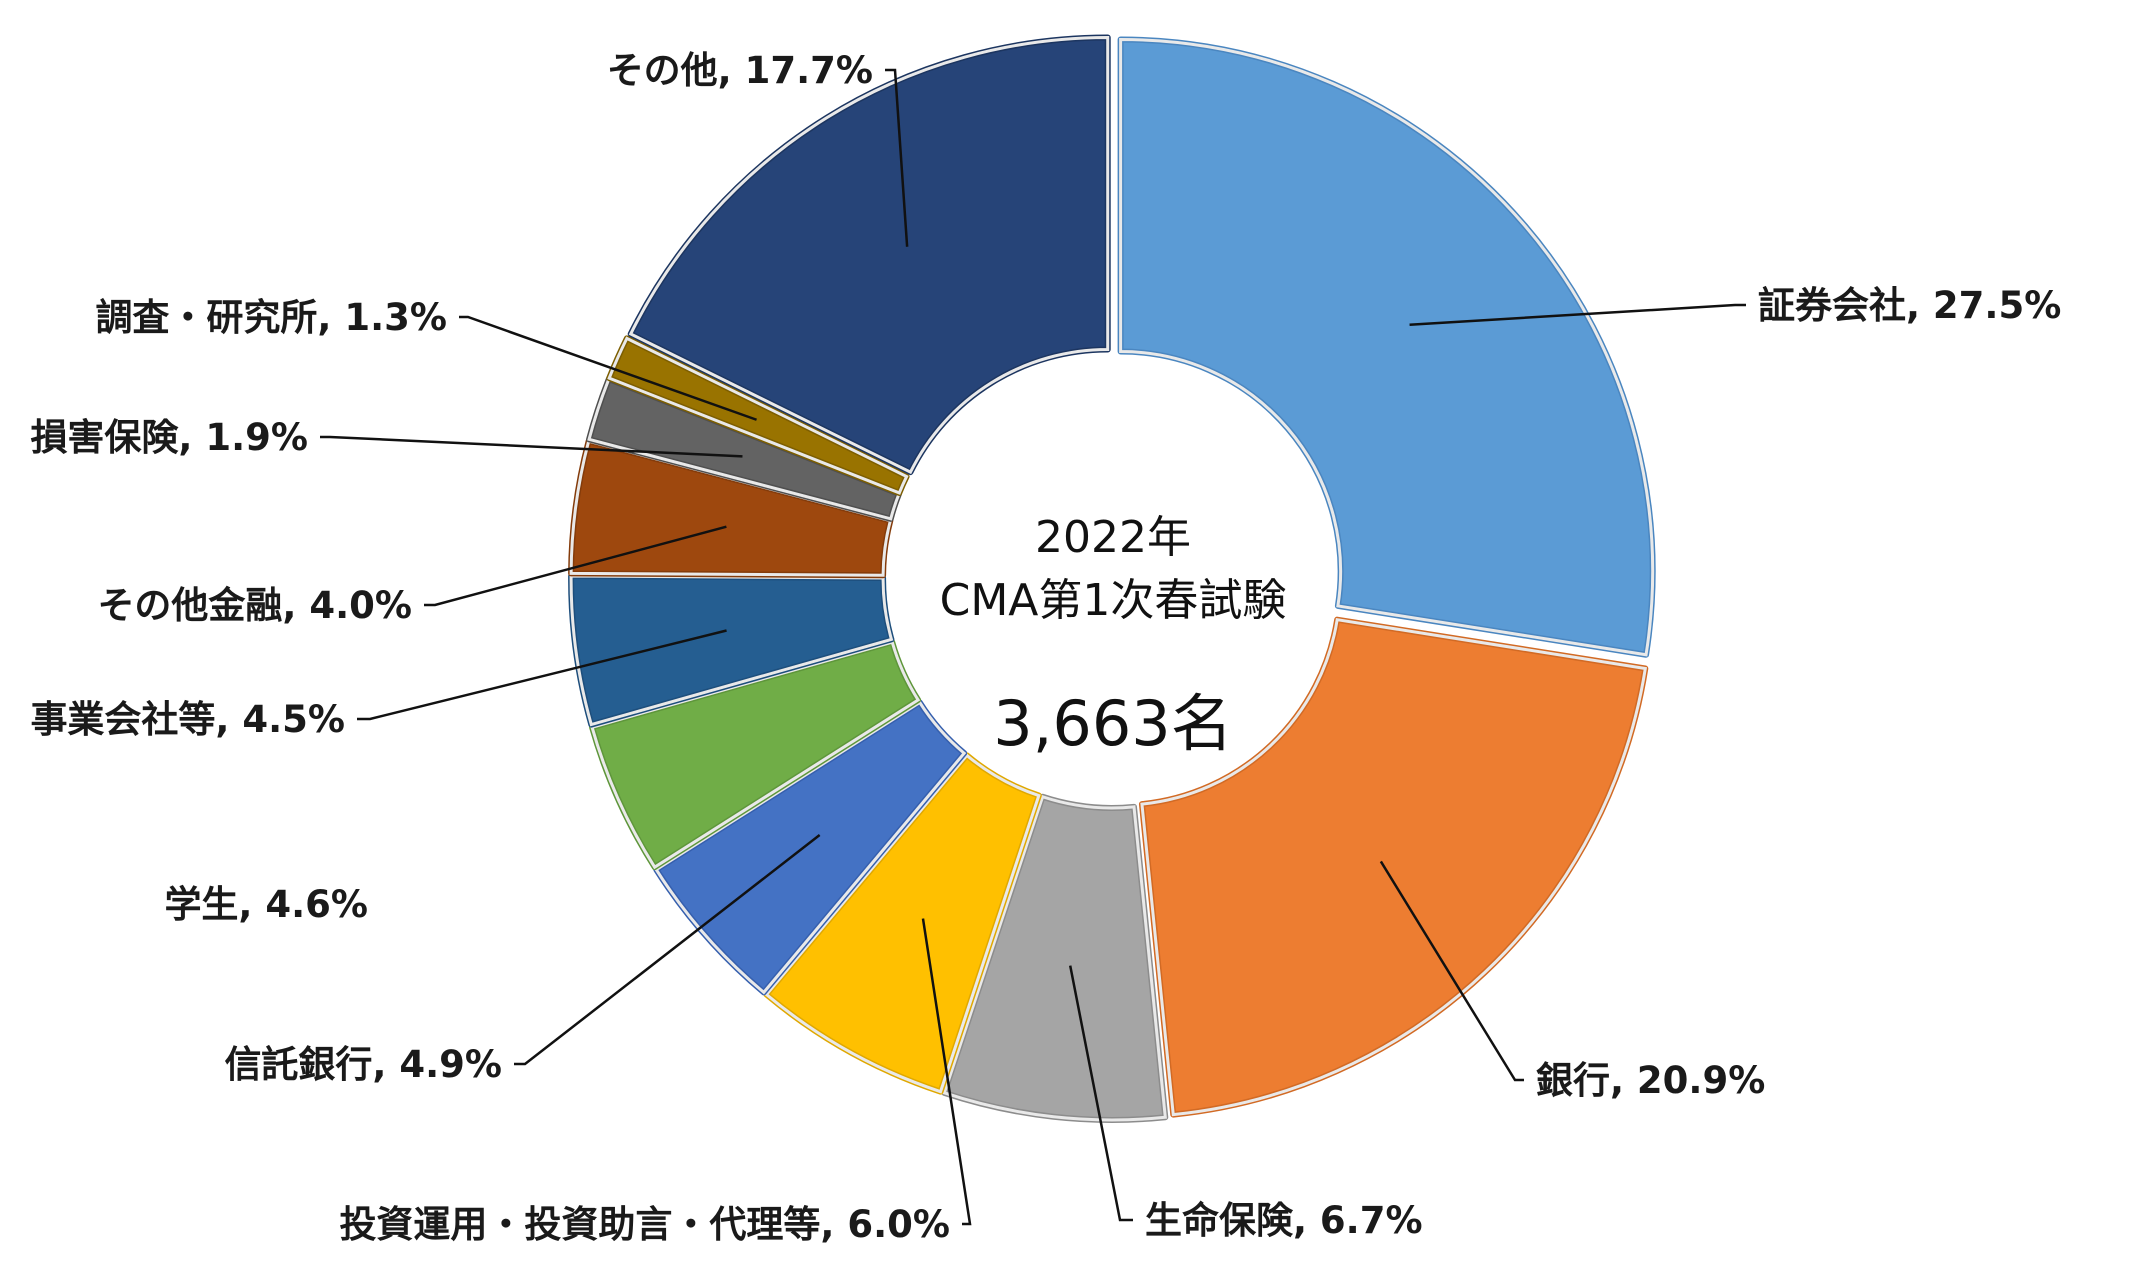 The image size is (2148, 1264). Describe the element at coordinates (1909, 305) in the screenshot. I see `slice-label: 証券会社, 27.5%` at that location.